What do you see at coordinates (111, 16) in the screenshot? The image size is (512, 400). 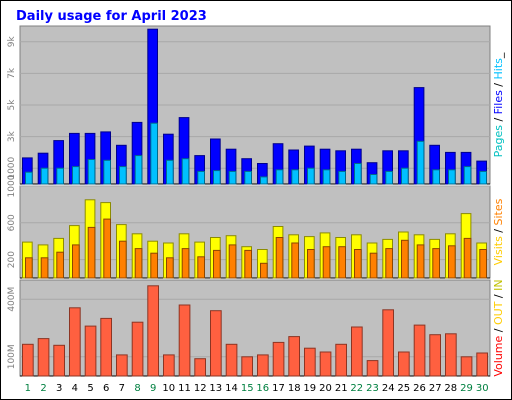 I see `chart-title: Daily usage for April 2023` at bounding box center [111, 16].